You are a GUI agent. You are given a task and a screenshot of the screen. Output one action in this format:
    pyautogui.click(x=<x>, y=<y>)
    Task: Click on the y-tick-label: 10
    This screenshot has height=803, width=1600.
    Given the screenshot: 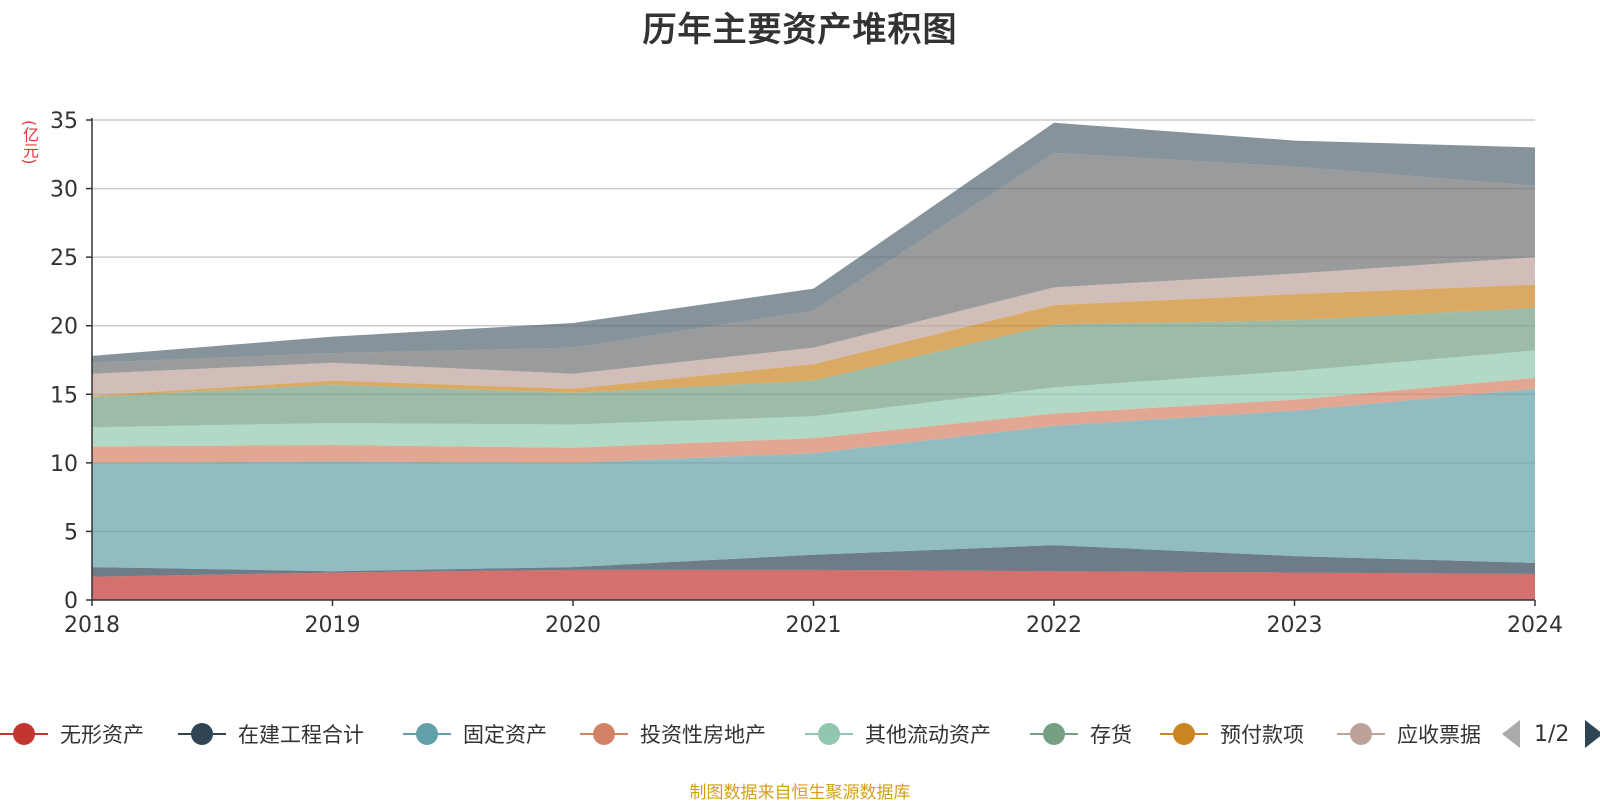 What is the action you would take?
    pyautogui.click(x=64, y=464)
    